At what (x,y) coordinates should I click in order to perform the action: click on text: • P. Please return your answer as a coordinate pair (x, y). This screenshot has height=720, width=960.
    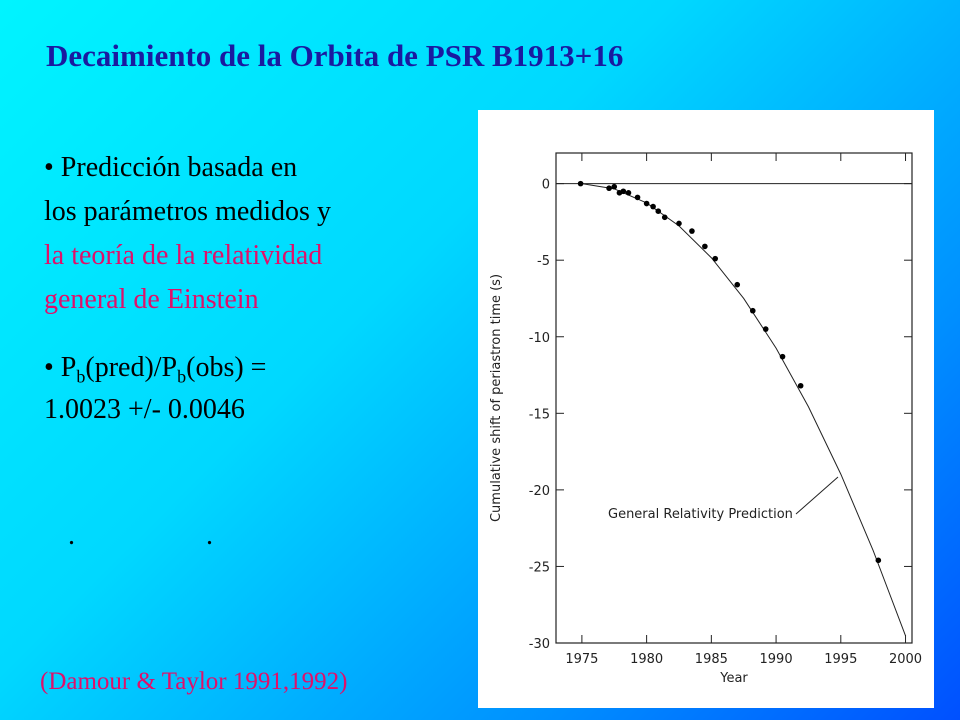
    Looking at the image, I should click on (60, 367).